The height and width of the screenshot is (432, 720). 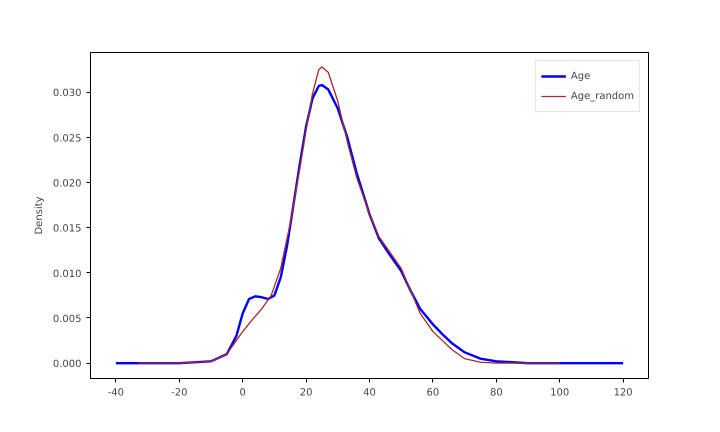 I want to click on x-tick-label: 120, so click(x=623, y=393).